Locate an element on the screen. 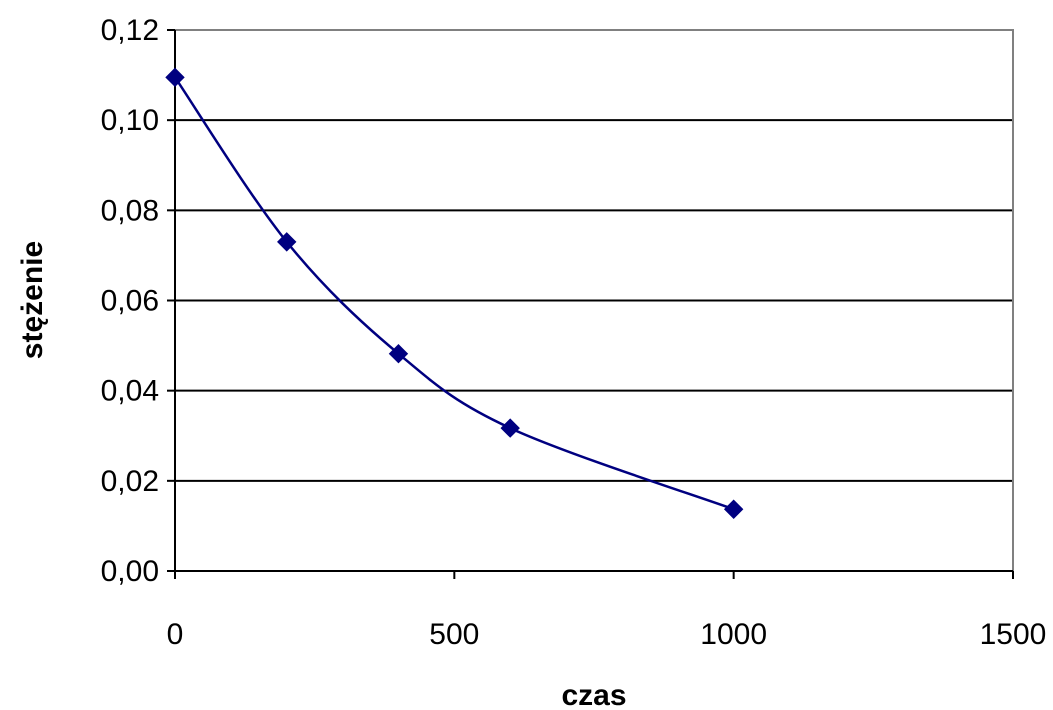 This screenshot has height=710, width=1053. y-tick-label: 0,08 is located at coordinates (130, 210).